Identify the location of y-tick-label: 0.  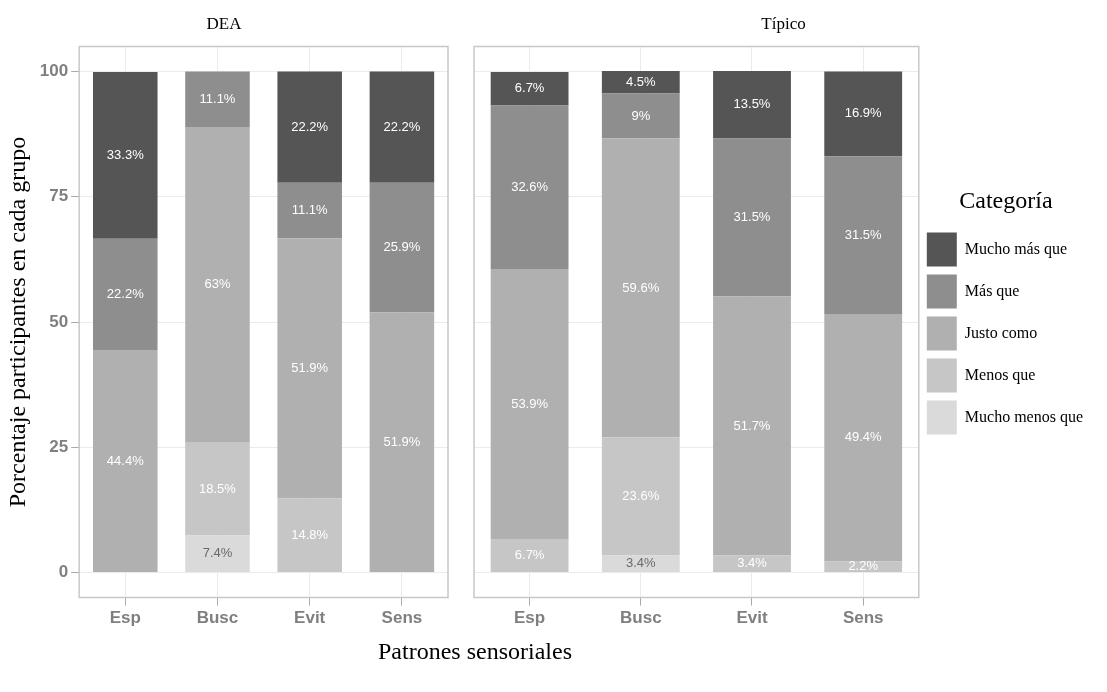
(63, 572).